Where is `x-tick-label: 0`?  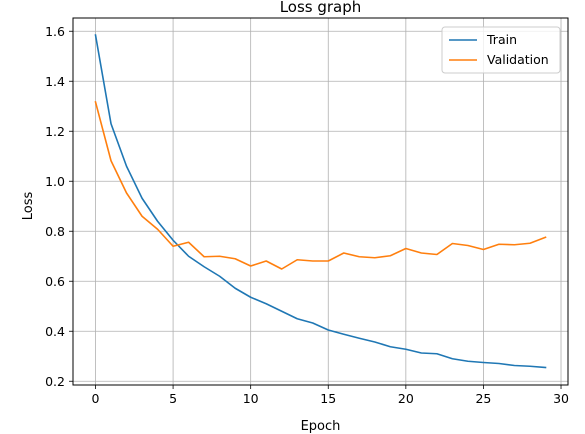
x-tick-label: 0 is located at coordinates (96, 398).